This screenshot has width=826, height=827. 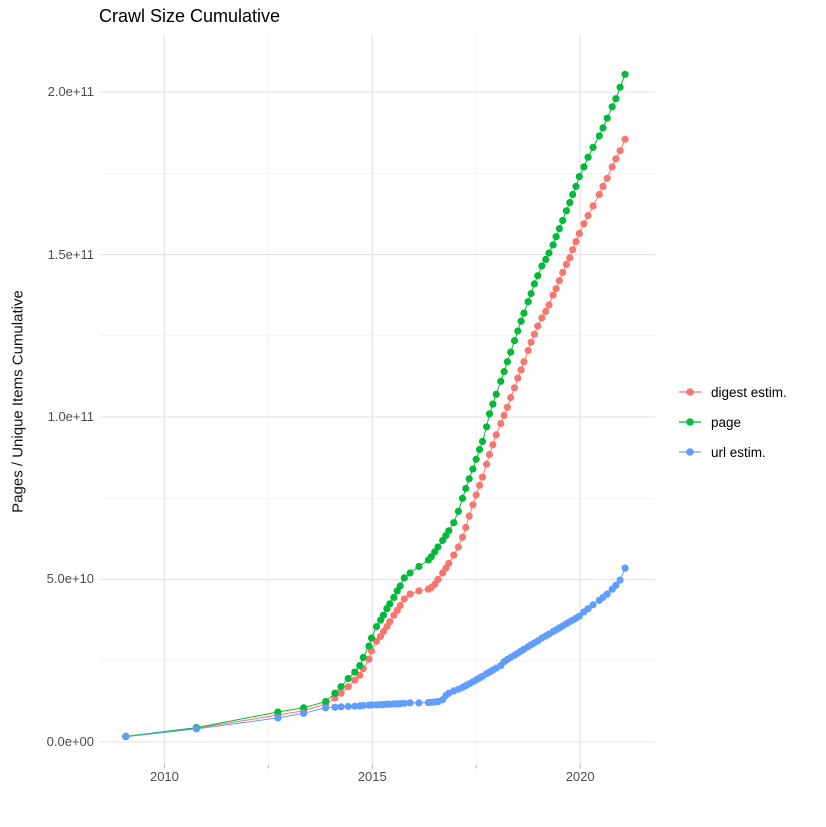 I want to click on y-tick-label: 2.0e+11, so click(x=70, y=92).